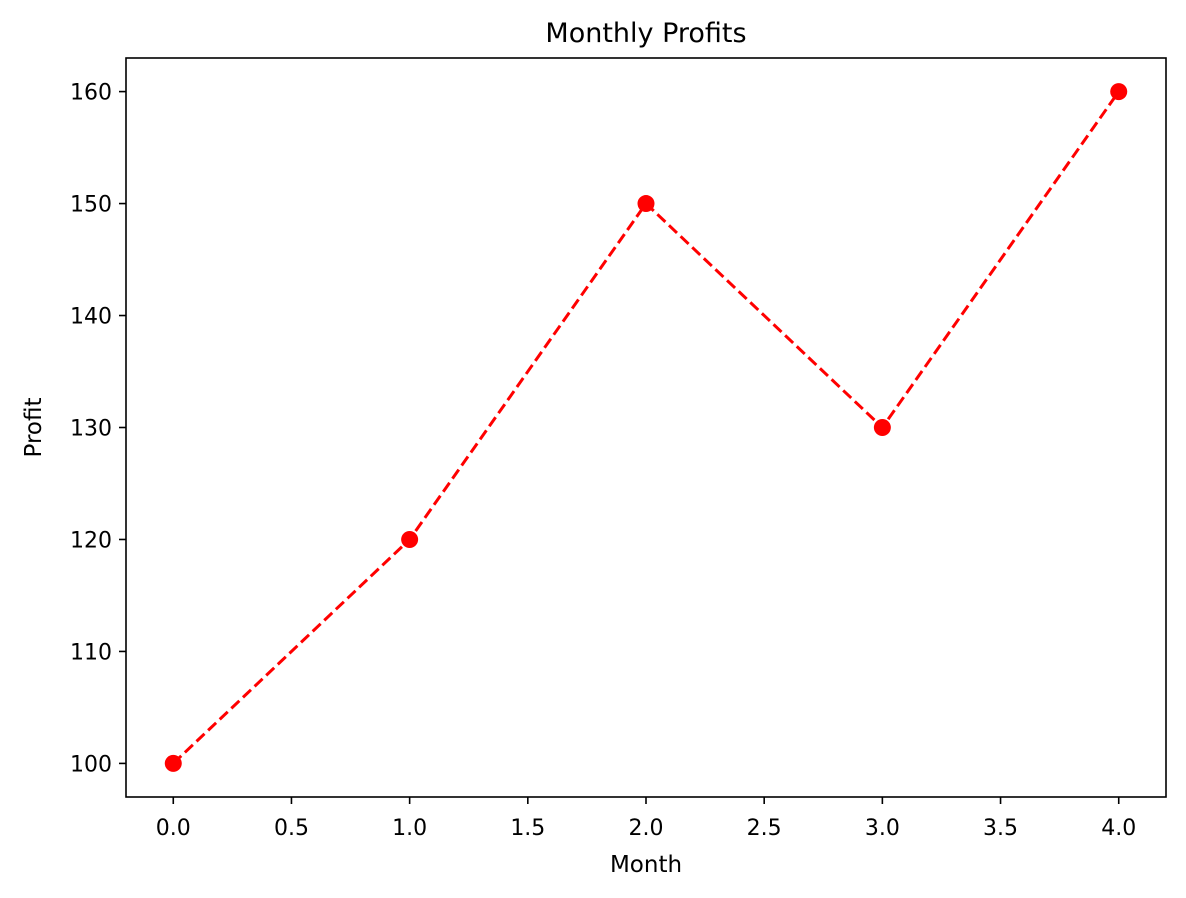 Image resolution: width=1186 pixels, height=898 pixels. What do you see at coordinates (646, 865) in the screenshot?
I see `x-axis-label: Month` at bounding box center [646, 865].